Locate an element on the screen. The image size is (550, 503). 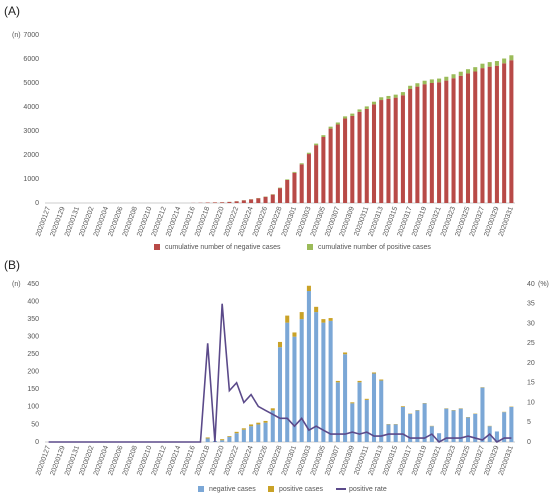
legend-label: positive cases is located at coordinates (301, 489).